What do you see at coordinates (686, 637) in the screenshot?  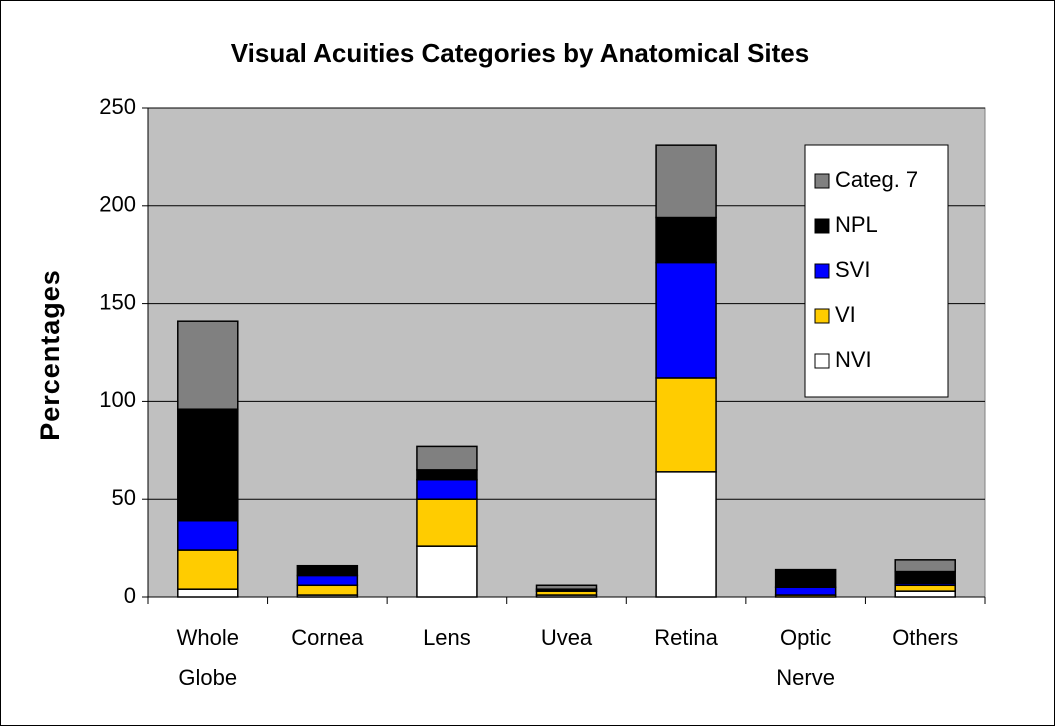 I see `x-tick-label: Retina` at bounding box center [686, 637].